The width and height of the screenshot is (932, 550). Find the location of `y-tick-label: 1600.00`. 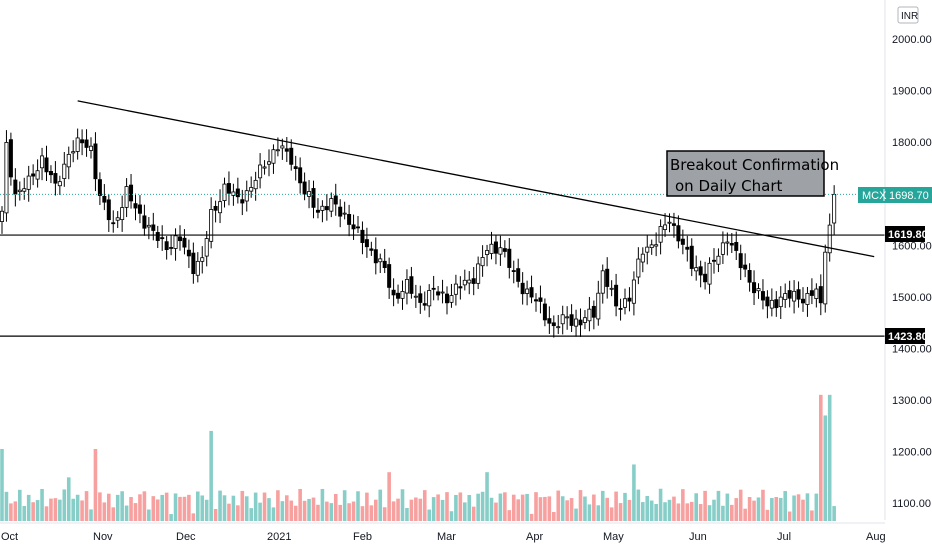

y-tick-label: 1600.00 is located at coordinates (912, 246).